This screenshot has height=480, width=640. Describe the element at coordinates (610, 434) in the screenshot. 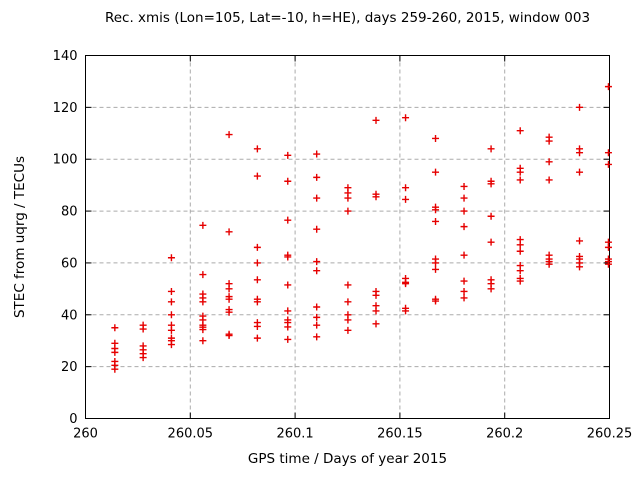

I see `x-tick-label: 260.25` at that location.